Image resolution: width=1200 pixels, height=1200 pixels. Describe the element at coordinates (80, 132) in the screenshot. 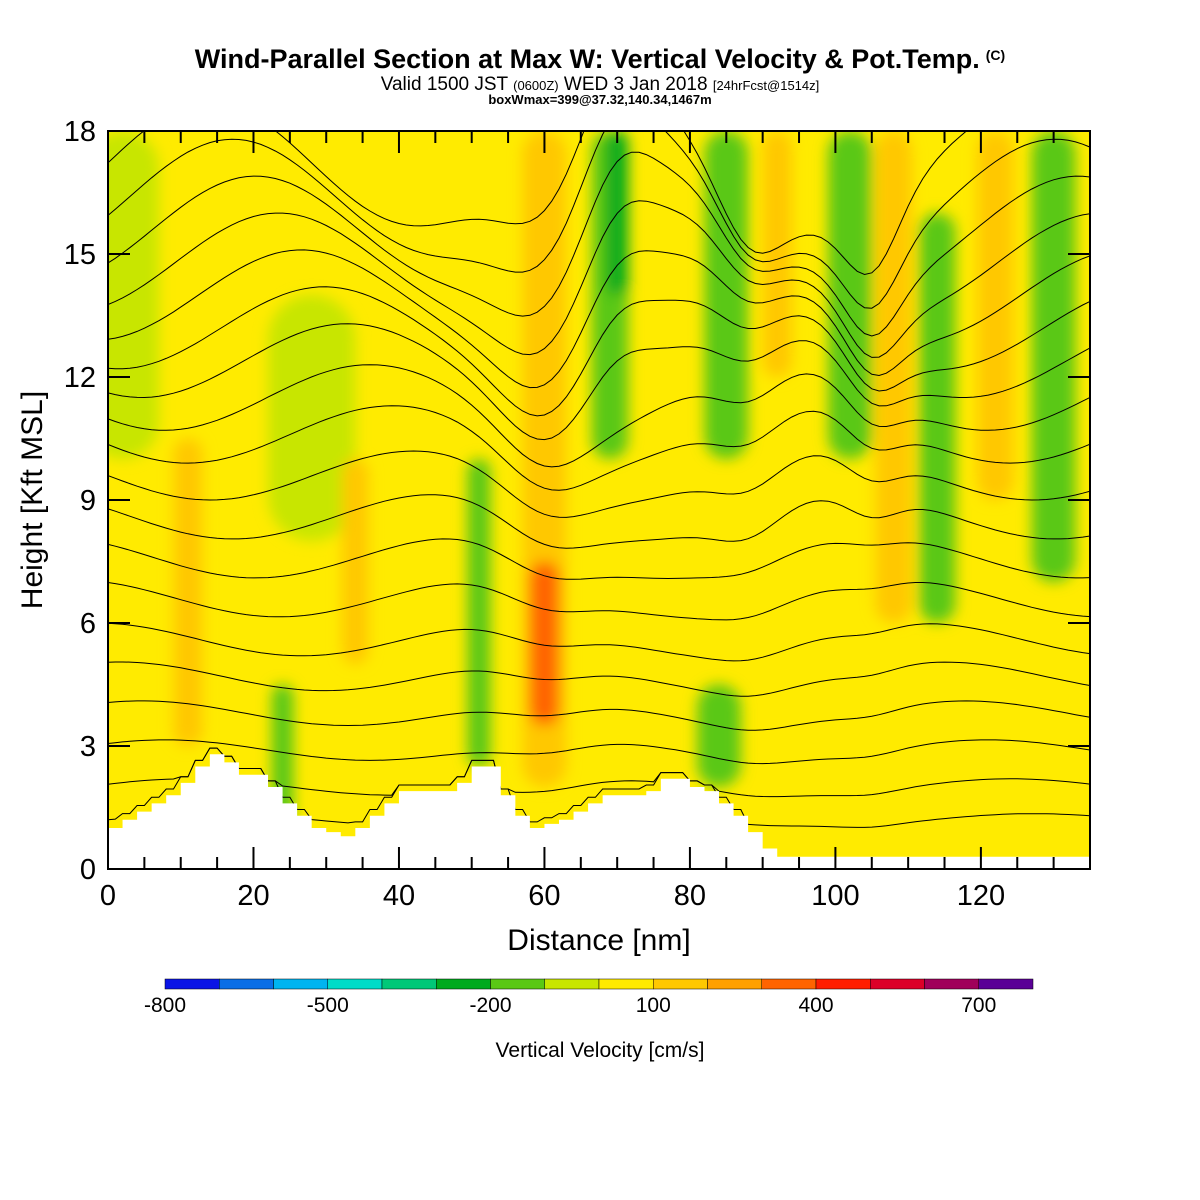

I see `y-tick-label: 18` at that location.